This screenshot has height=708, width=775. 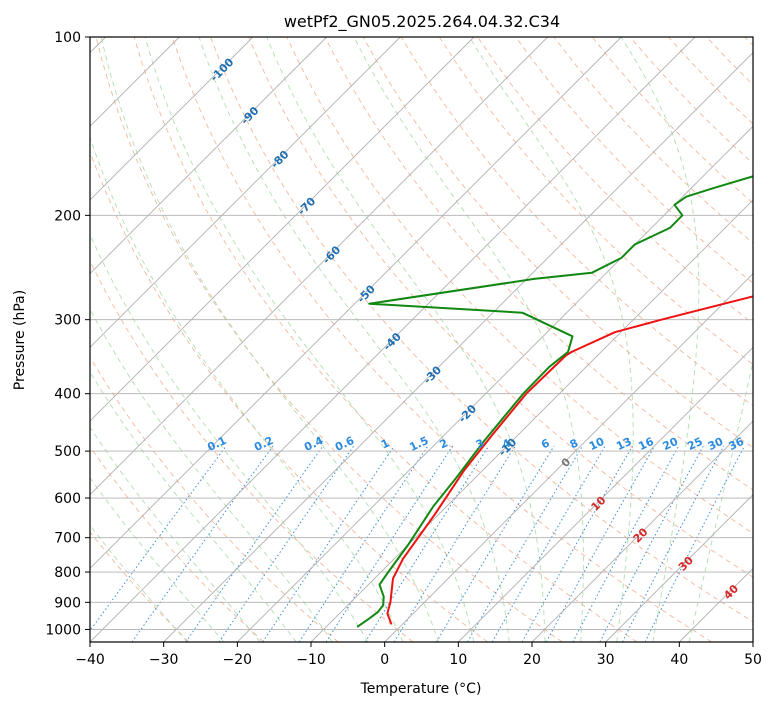 I want to click on y-tick-label: 300, so click(x=67, y=321).